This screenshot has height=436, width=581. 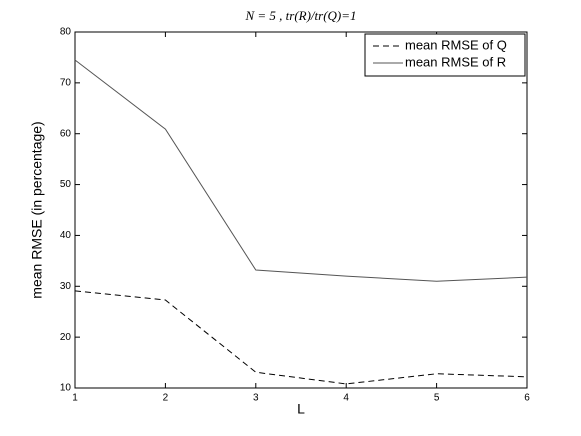 What do you see at coordinates (301, 409) in the screenshot?
I see `x-axis-label: L` at bounding box center [301, 409].